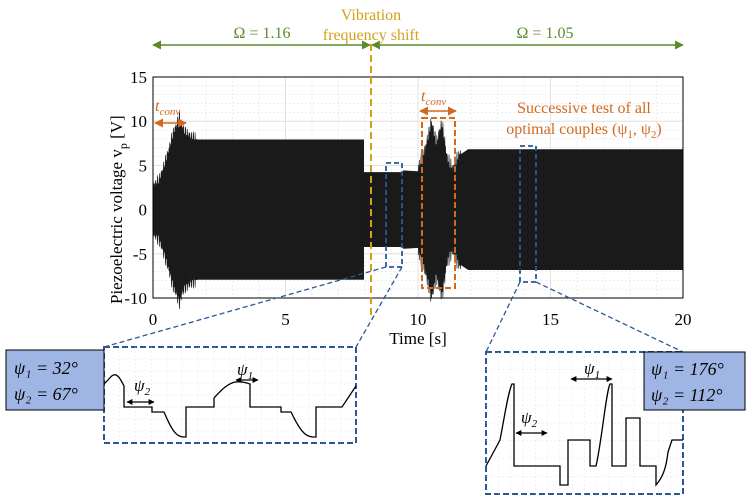 This screenshot has width=747, height=501. I want to click on y-tick-label: 15, so click(138, 77).